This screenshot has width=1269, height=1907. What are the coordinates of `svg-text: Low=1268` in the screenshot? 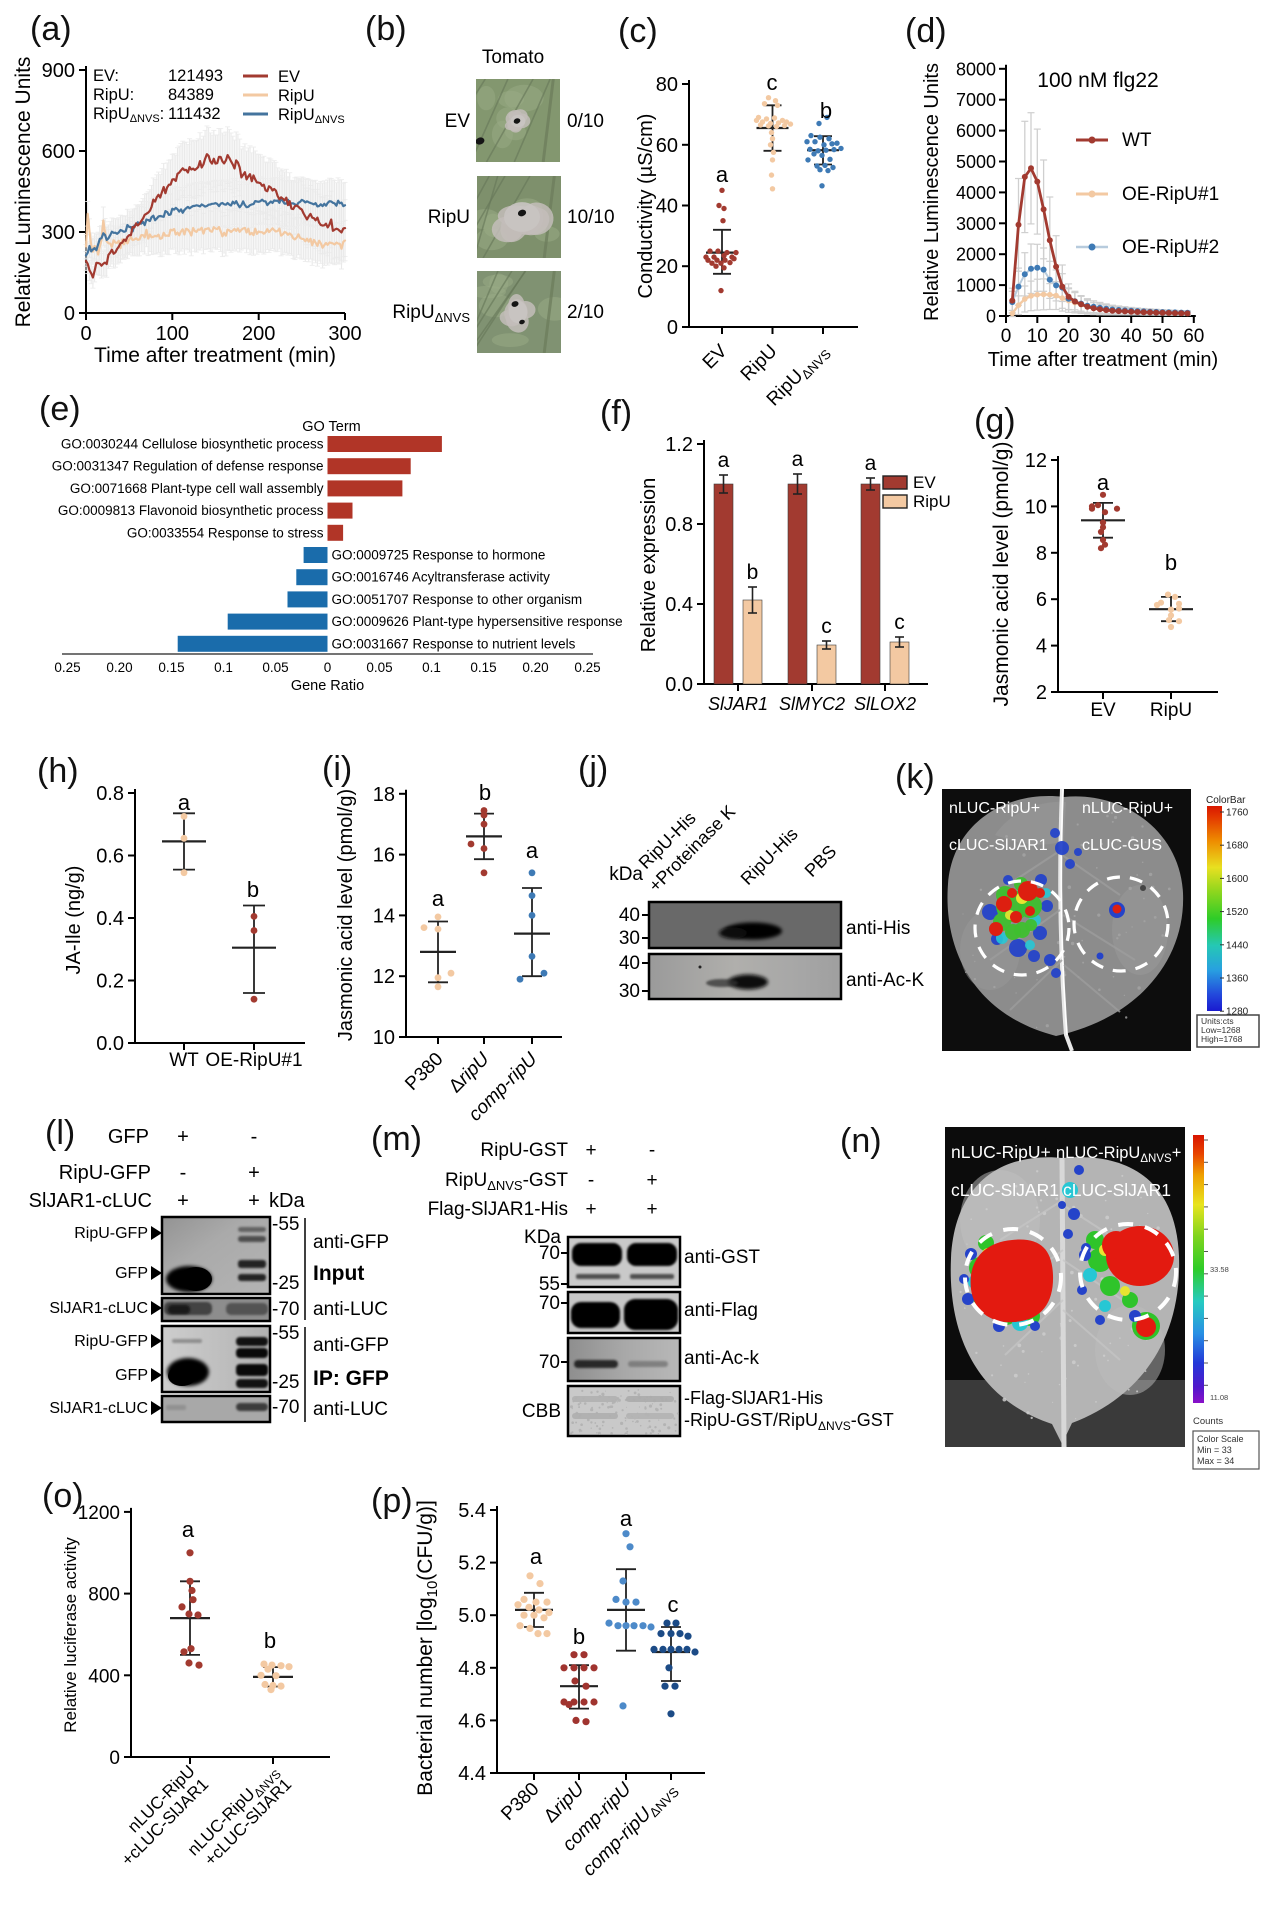 It's located at (1221, 1030).